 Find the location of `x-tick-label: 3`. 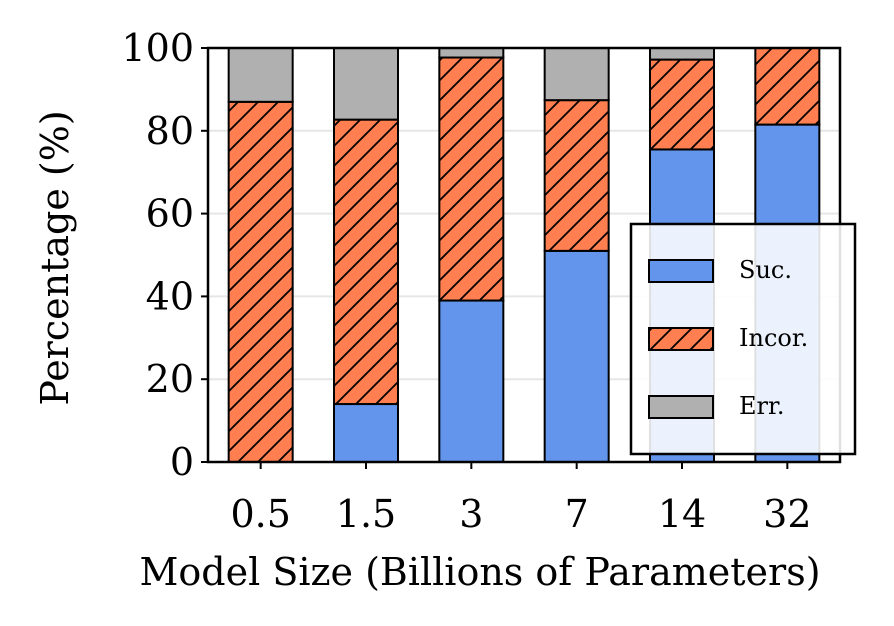

x-tick-label: 3 is located at coordinates (471, 514).